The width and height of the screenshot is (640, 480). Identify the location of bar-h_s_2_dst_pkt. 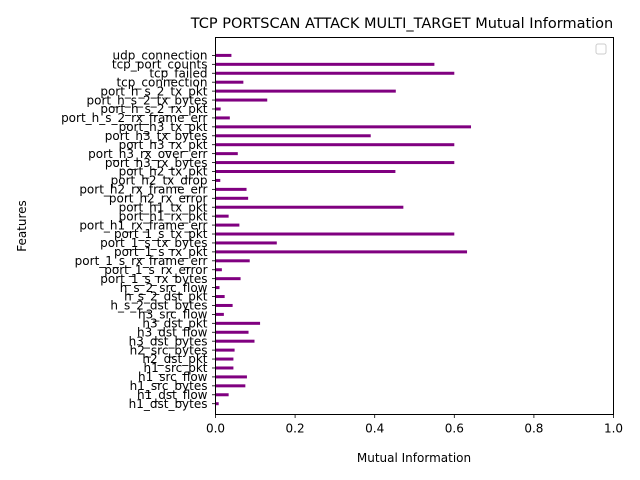
(220, 297).